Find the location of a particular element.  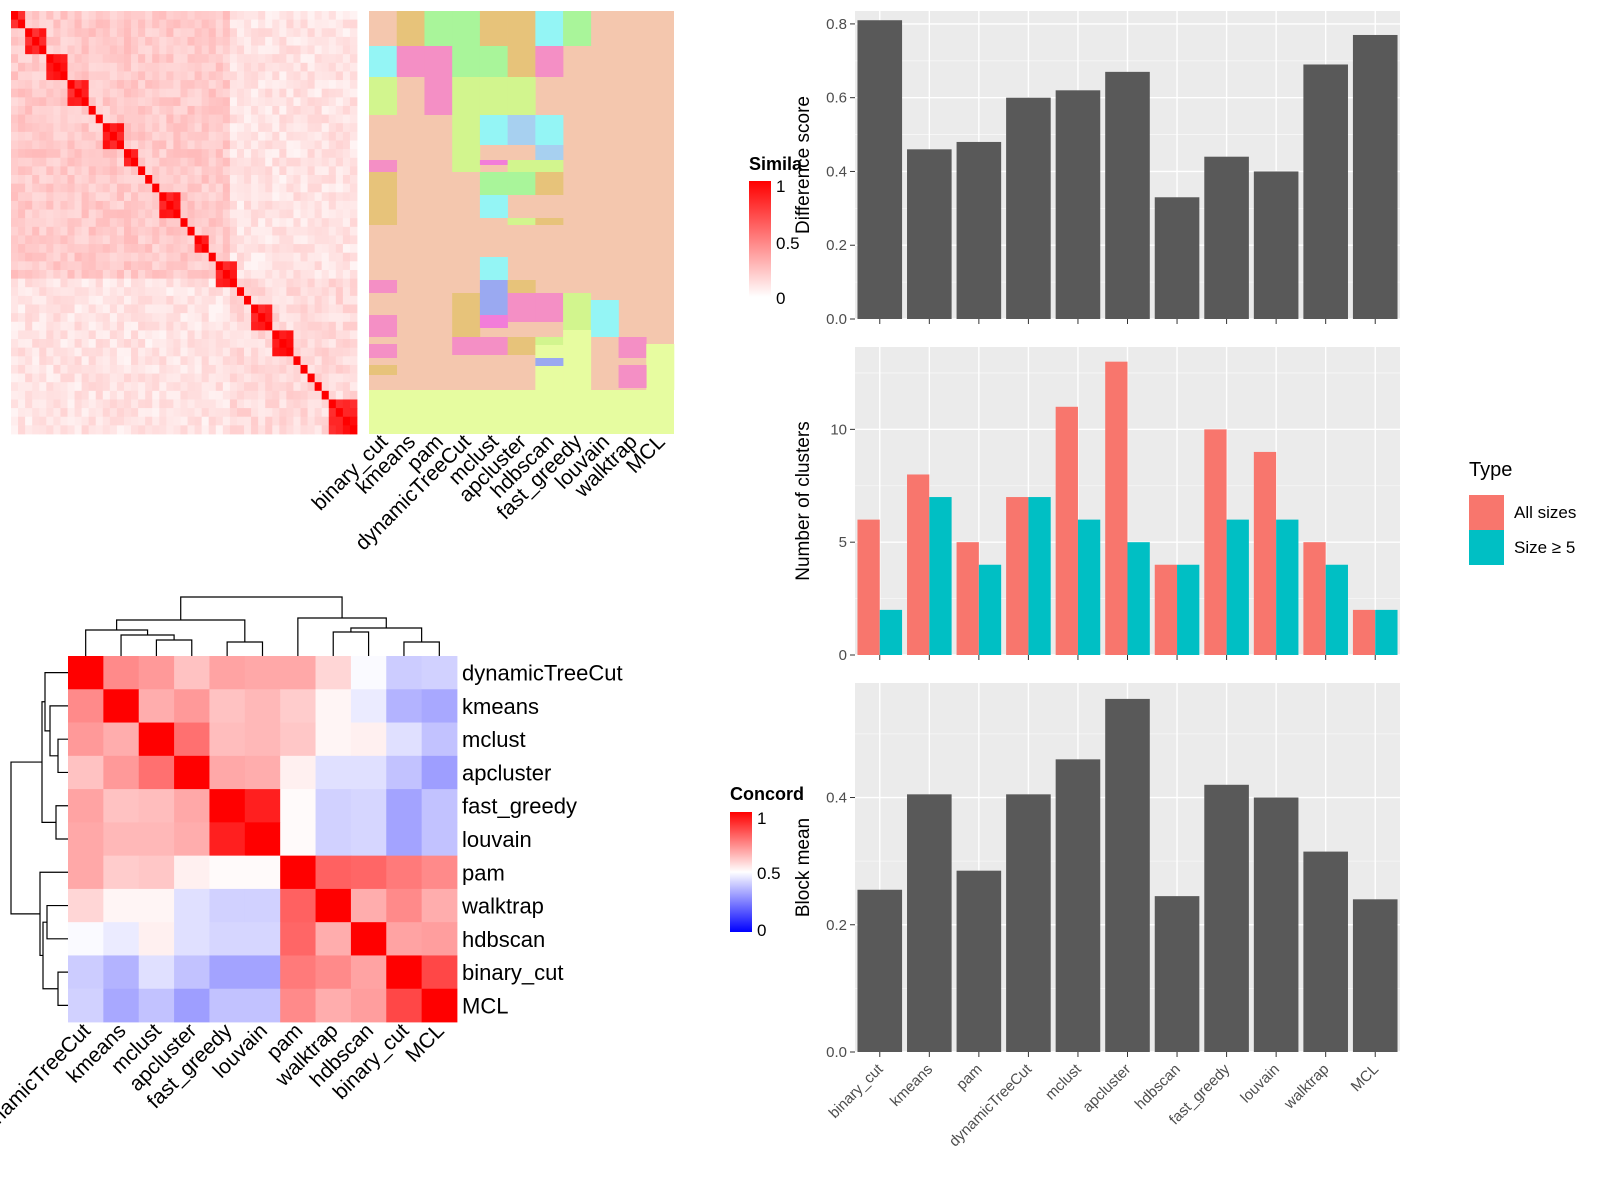

bar-all-sizes is located at coordinates (1066, 530).